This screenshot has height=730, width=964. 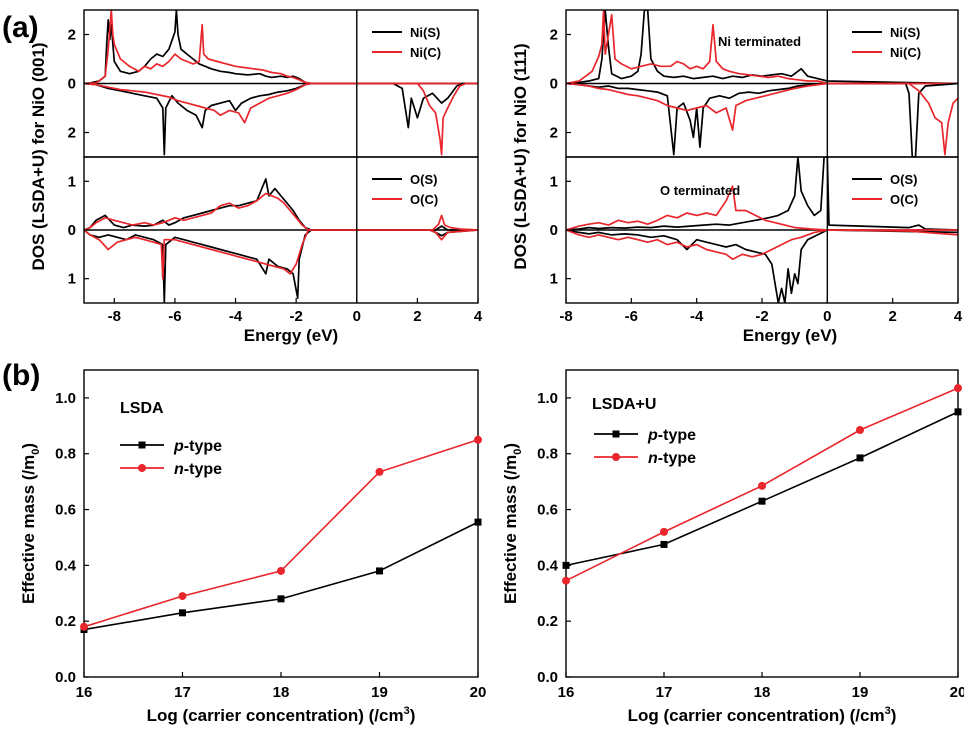 I want to click on panel-label-a: (a), so click(x=20, y=27).